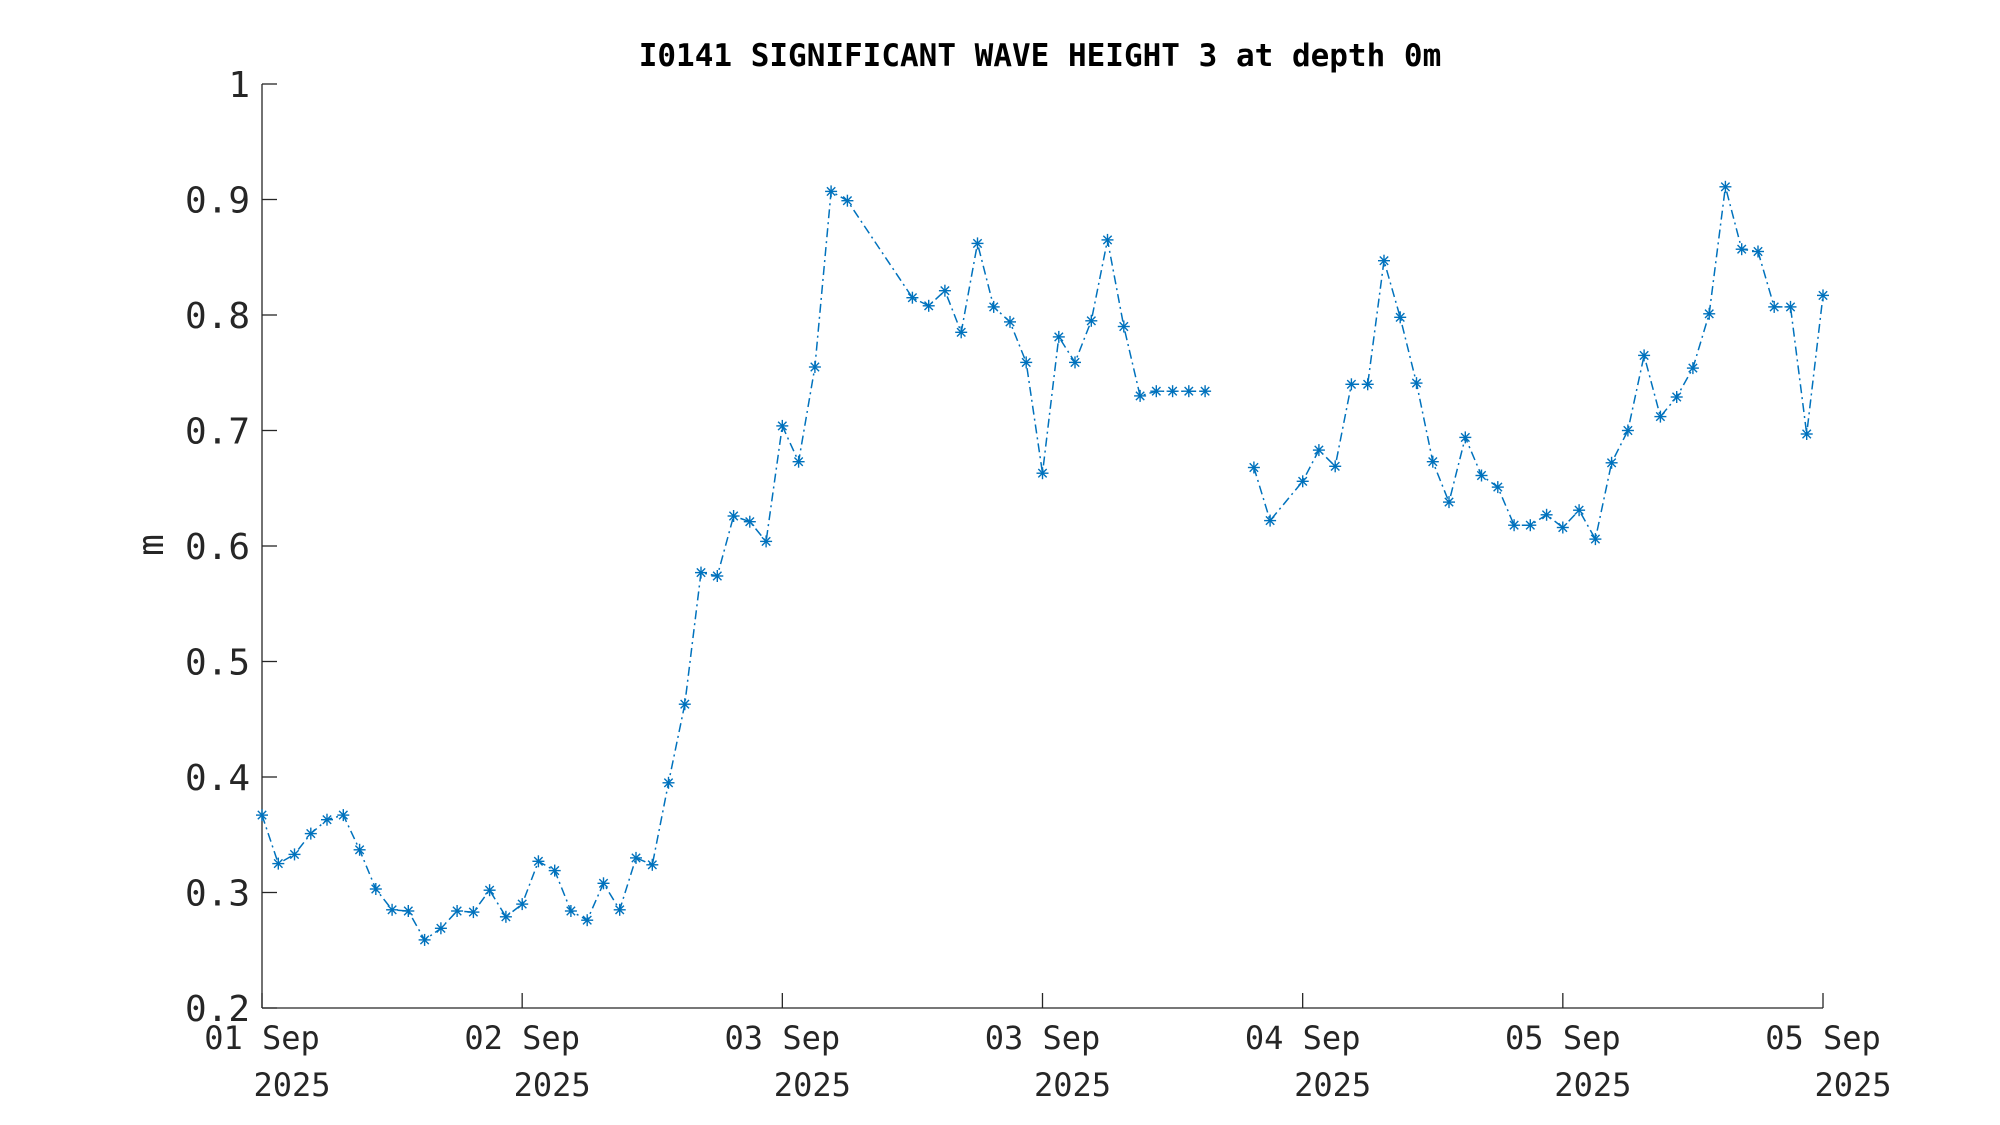 The image size is (2000, 1125). I want to click on y-tick-label: 0.4, so click(217, 778).